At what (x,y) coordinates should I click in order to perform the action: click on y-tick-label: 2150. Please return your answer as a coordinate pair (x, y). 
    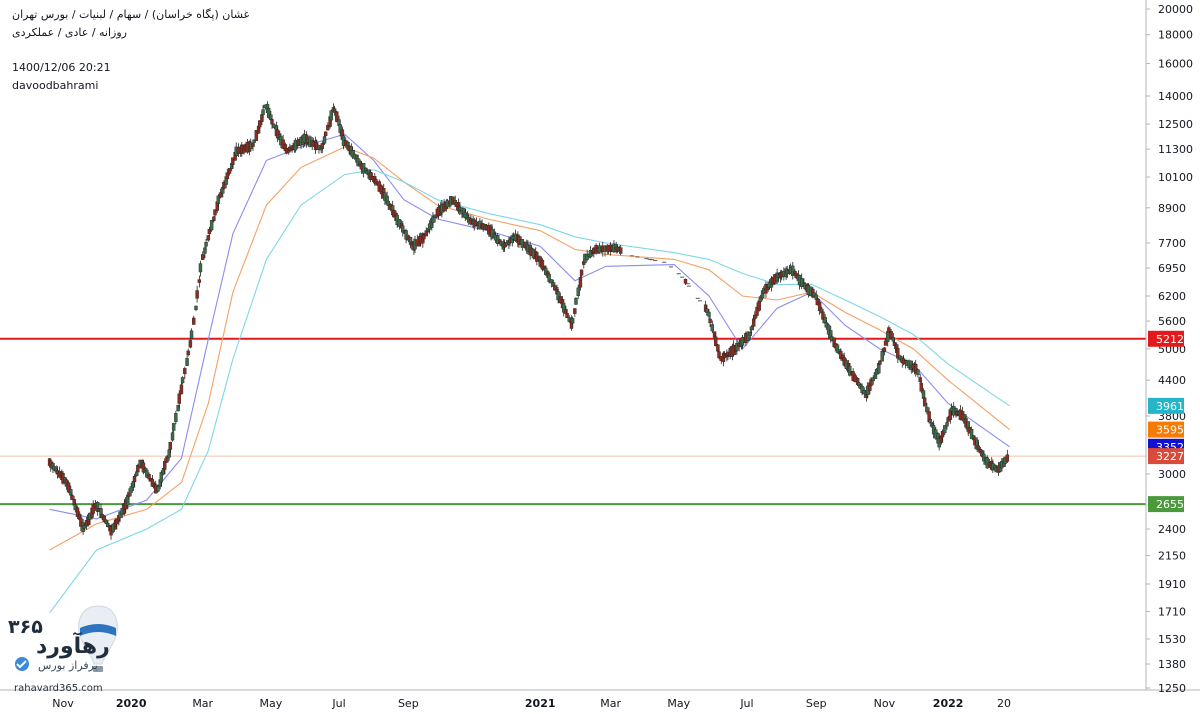
    Looking at the image, I should click on (1172, 555).